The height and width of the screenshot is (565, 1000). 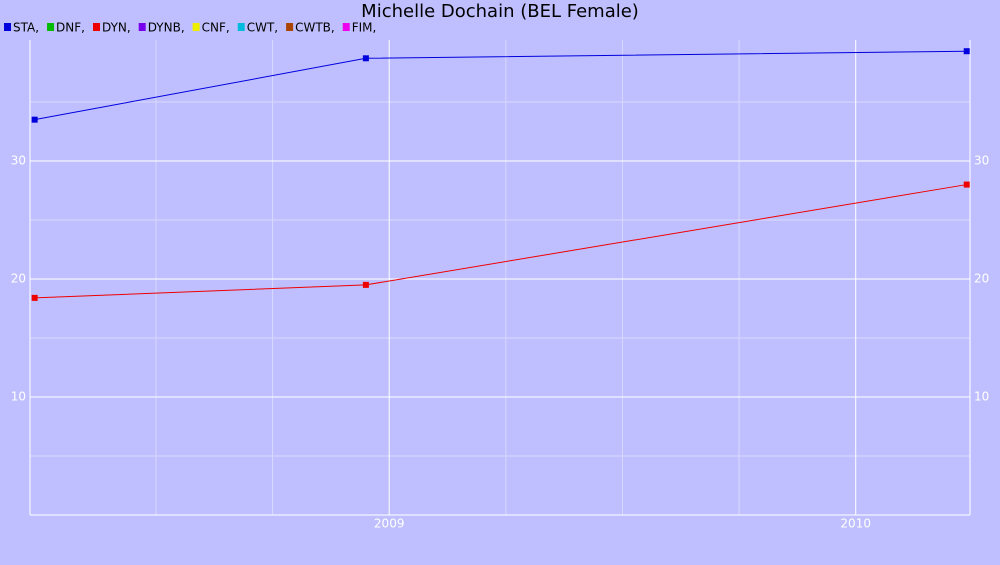 I want to click on y-tick-label: 10, so click(x=18, y=396).